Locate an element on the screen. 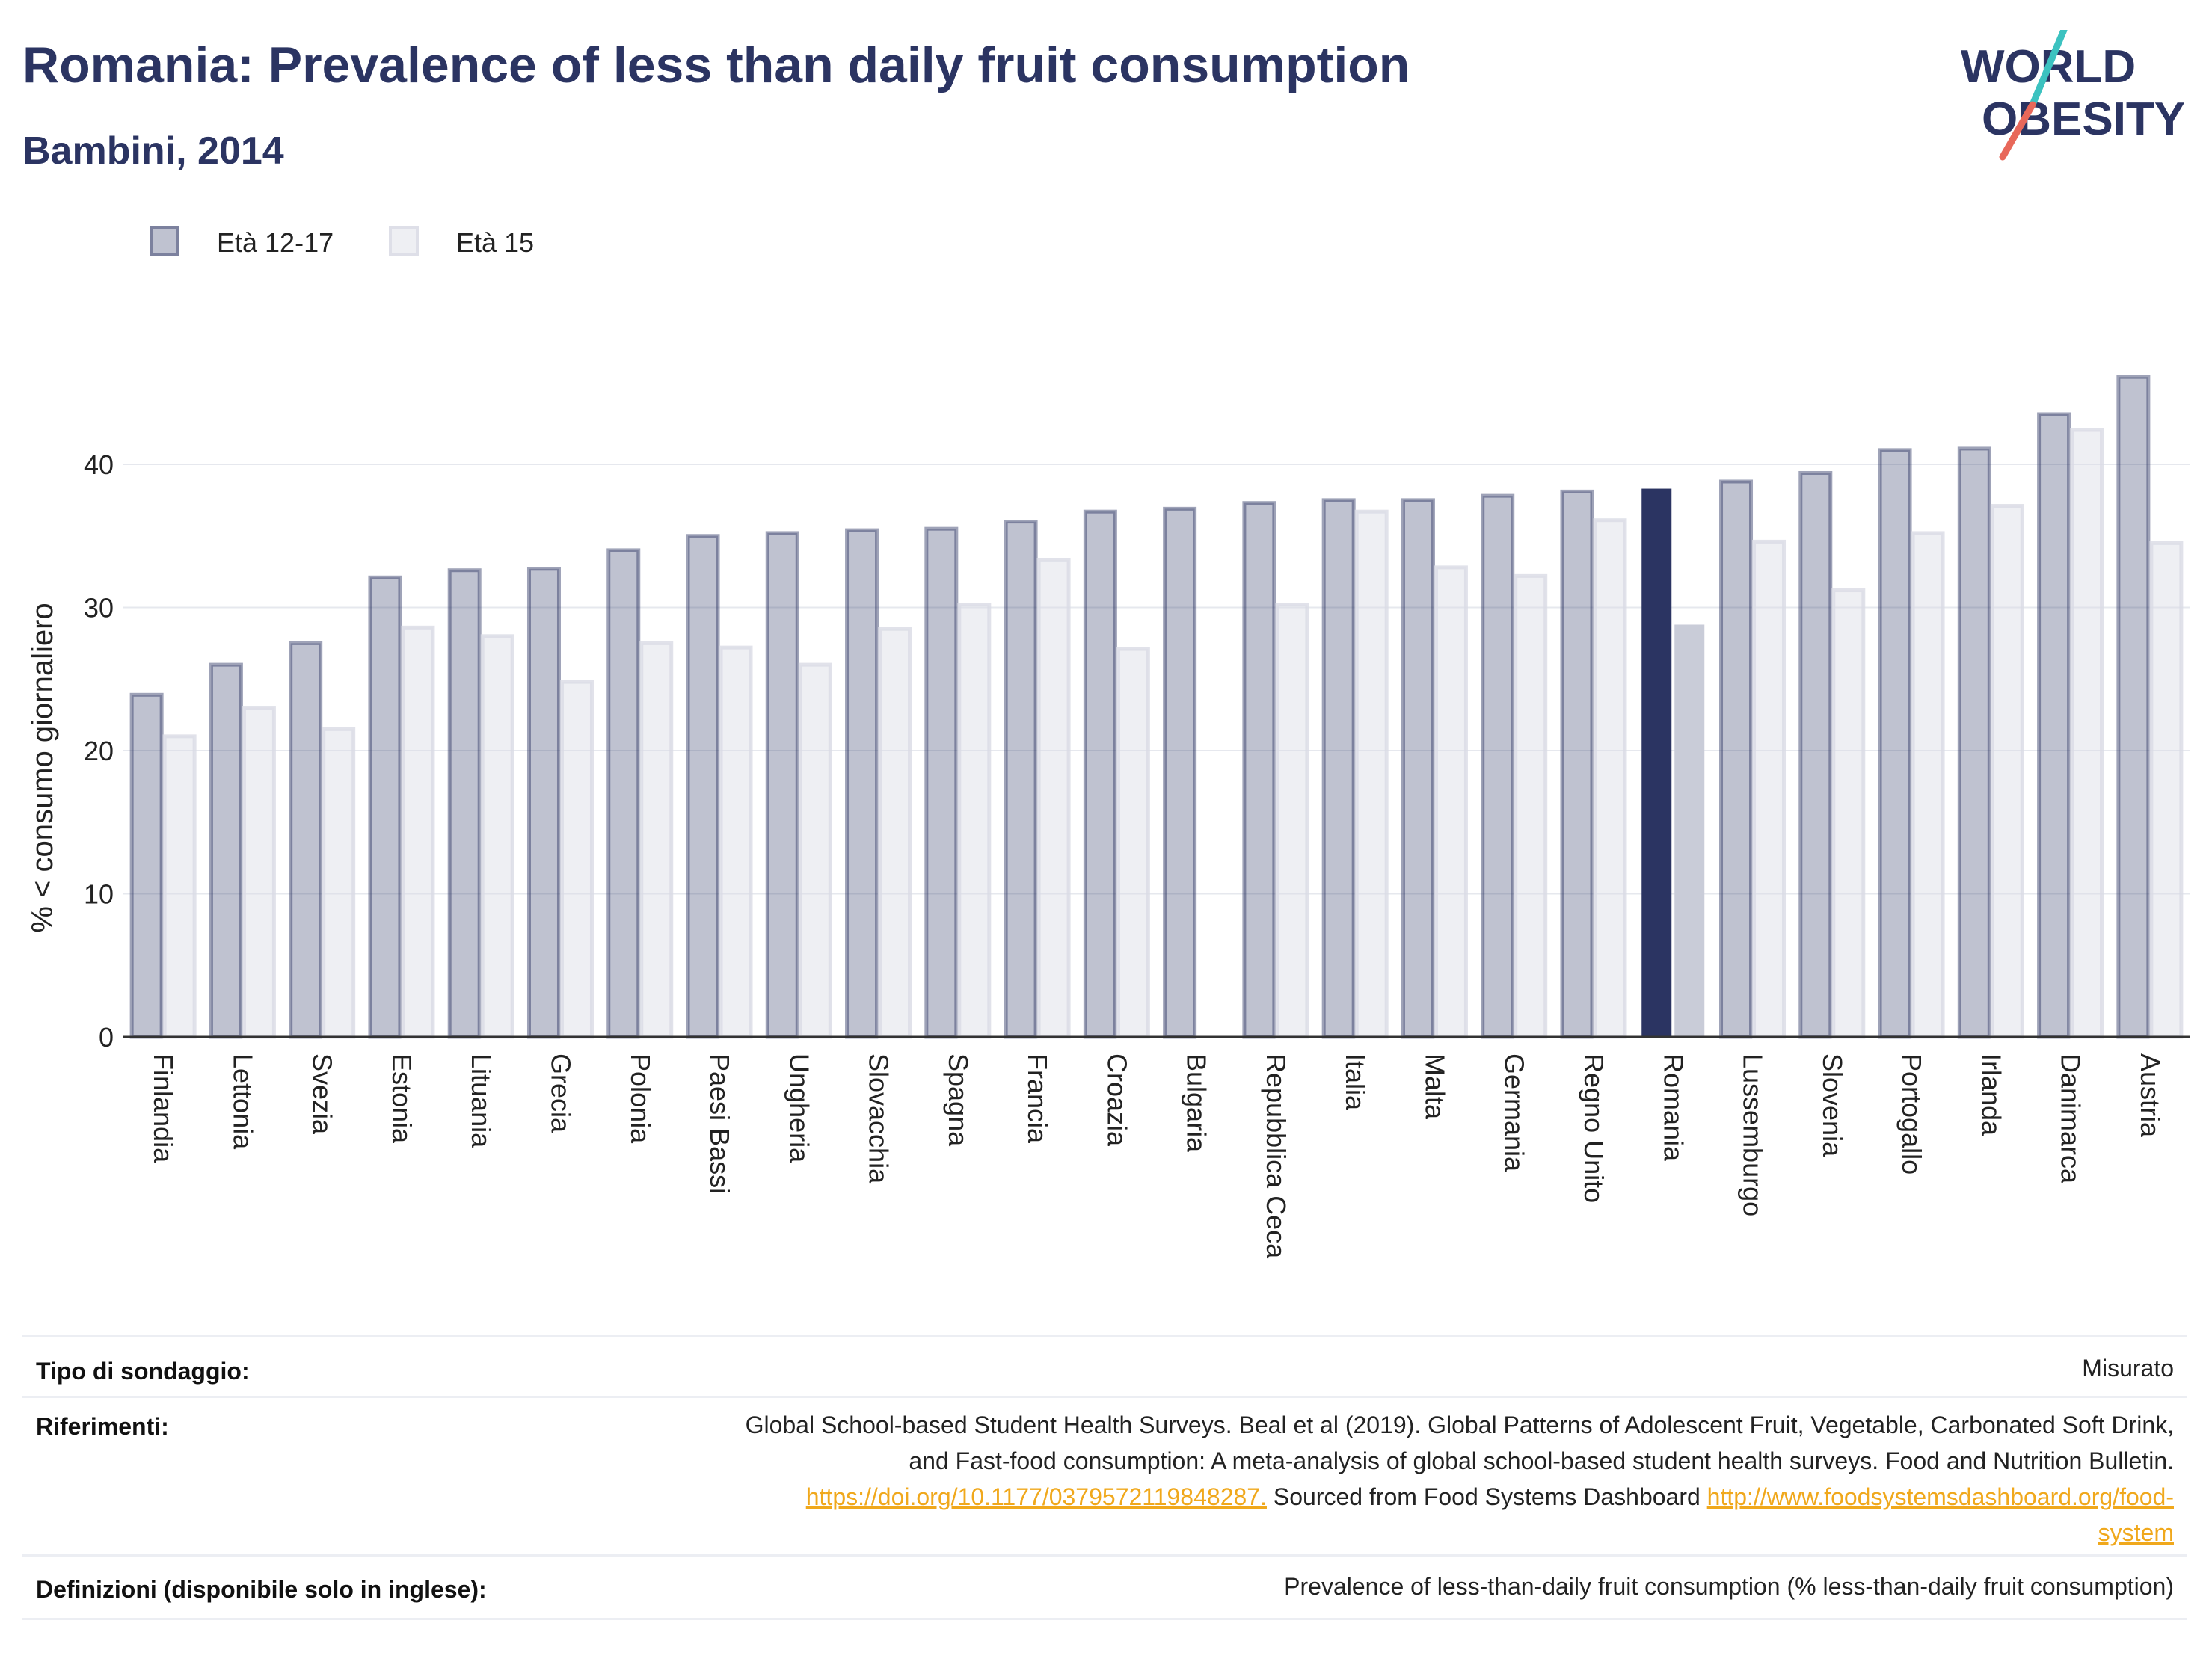 The image size is (2212, 1656). logo-slash-red is located at coordinates (2017, 131).